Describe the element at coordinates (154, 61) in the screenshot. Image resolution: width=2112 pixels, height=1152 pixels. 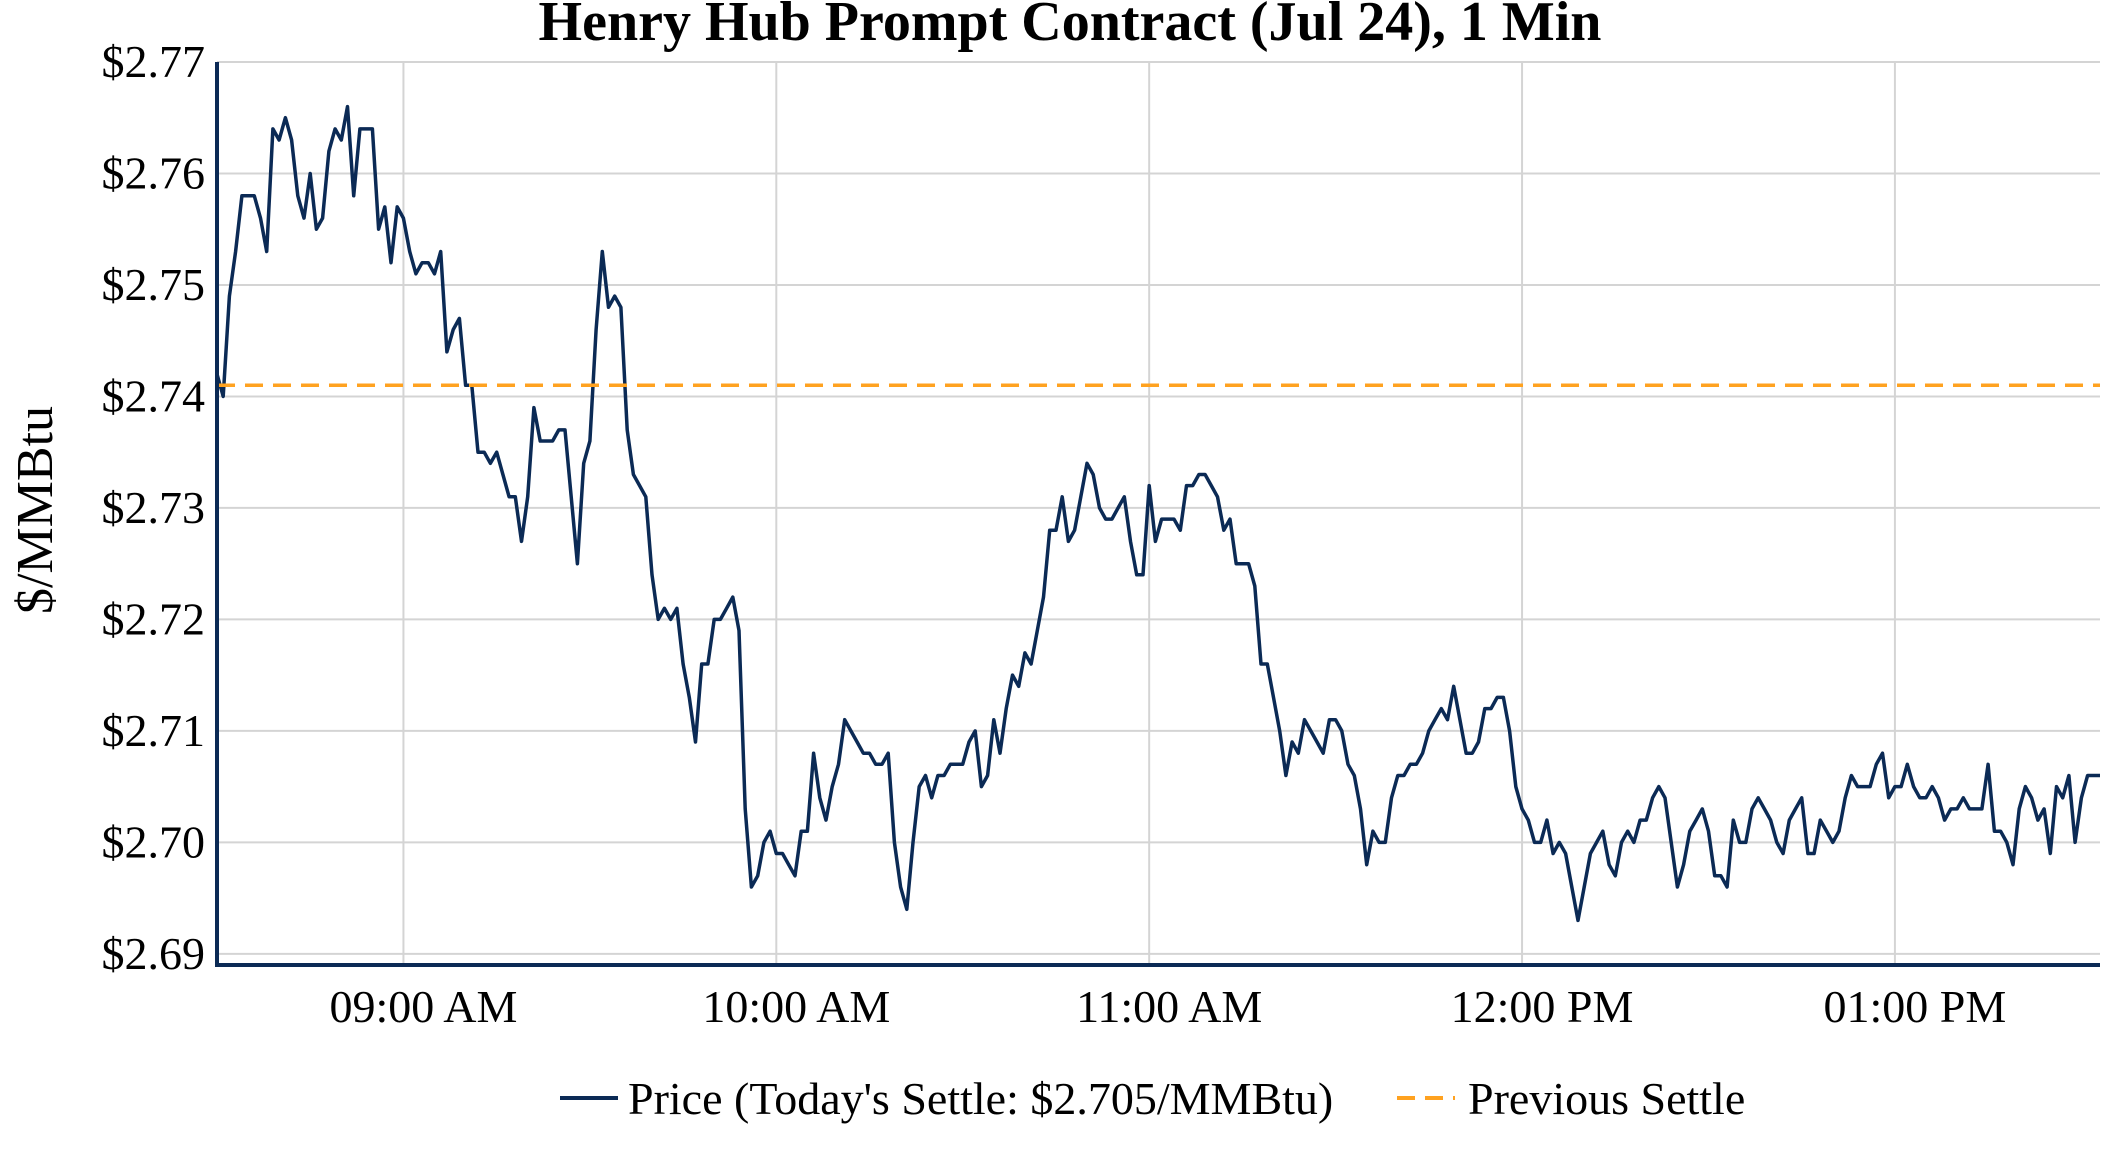
I see `y-tick-label: $2.77` at that location.